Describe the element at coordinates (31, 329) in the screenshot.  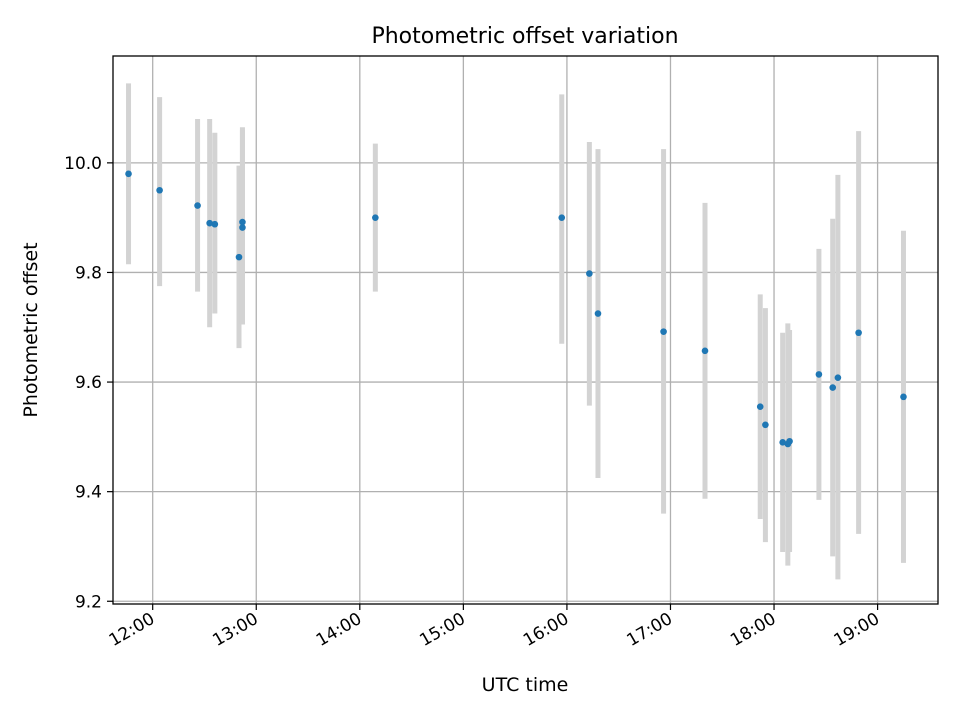
I see `y-axis-label: Photometric offset` at that location.